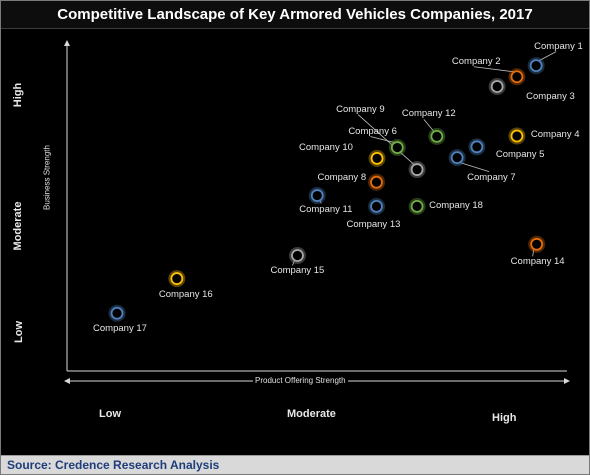 This screenshot has width=590, height=476. I want to click on company-1-point, so click(536, 65).